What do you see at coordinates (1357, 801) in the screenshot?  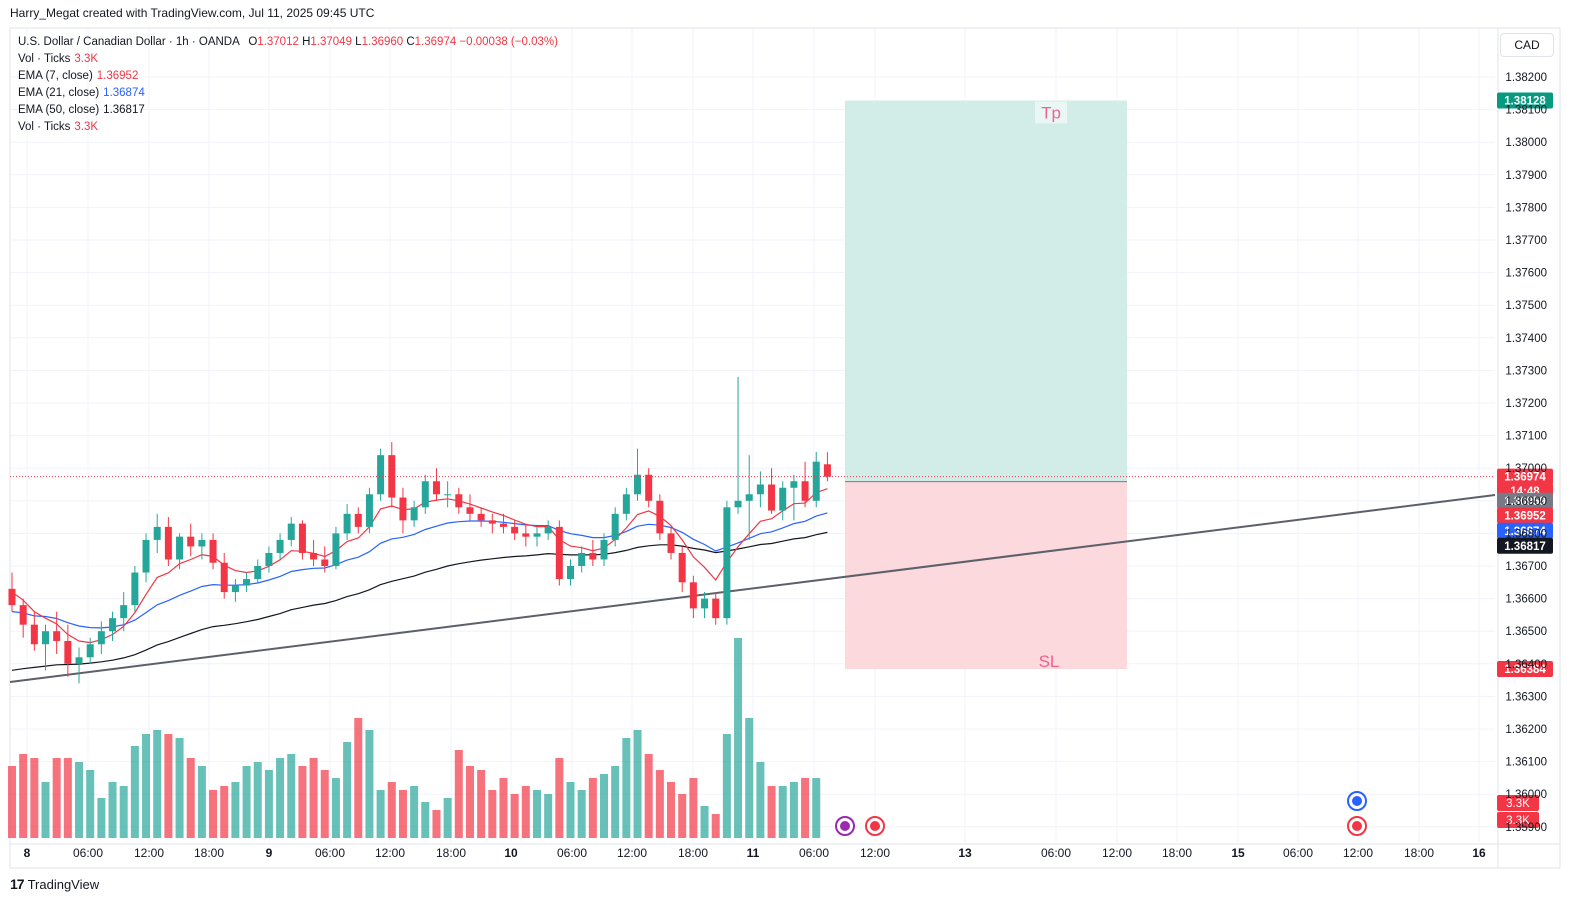 I see `us-flag-icon` at bounding box center [1357, 801].